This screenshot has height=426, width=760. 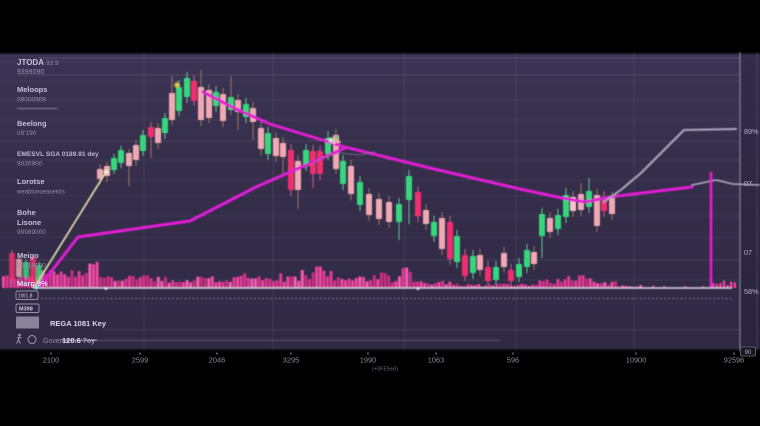 I want to click on svg-text: REGA 1081 Key, so click(x=78, y=323).